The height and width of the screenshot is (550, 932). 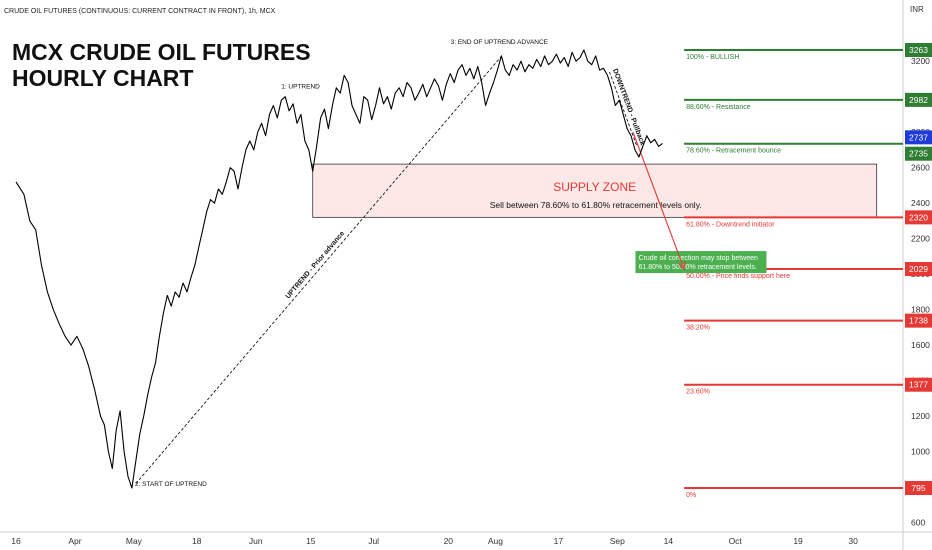 I want to click on x-tick-10: Sep, so click(x=617, y=541).